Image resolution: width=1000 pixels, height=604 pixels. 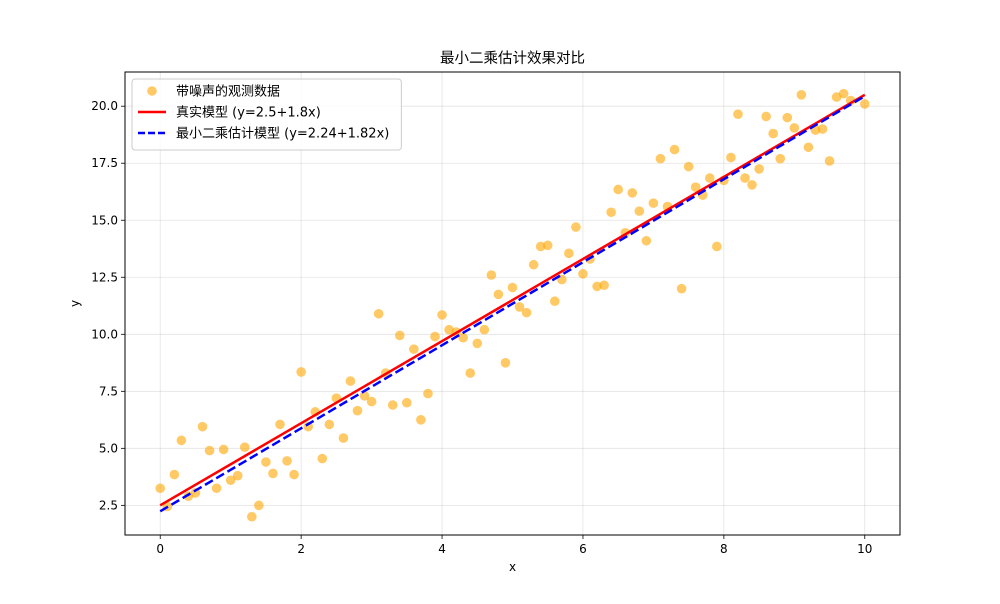 What do you see at coordinates (104, 277) in the screenshot?
I see `y-tick-label: 12.5` at bounding box center [104, 277].